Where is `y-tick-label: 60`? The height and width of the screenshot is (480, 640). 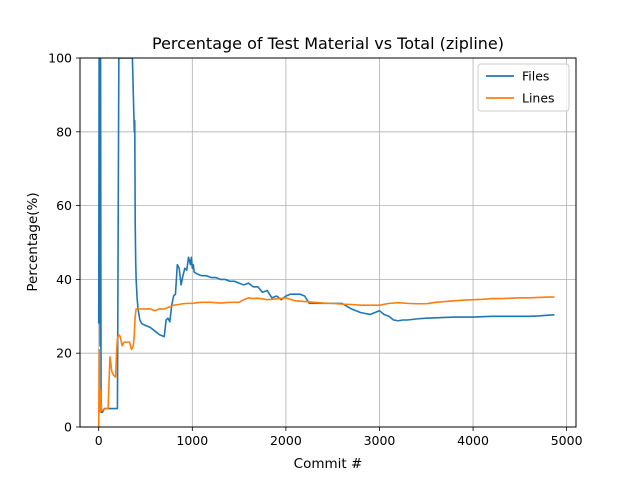
y-tick-label: 60 is located at coordinates (64, 205).